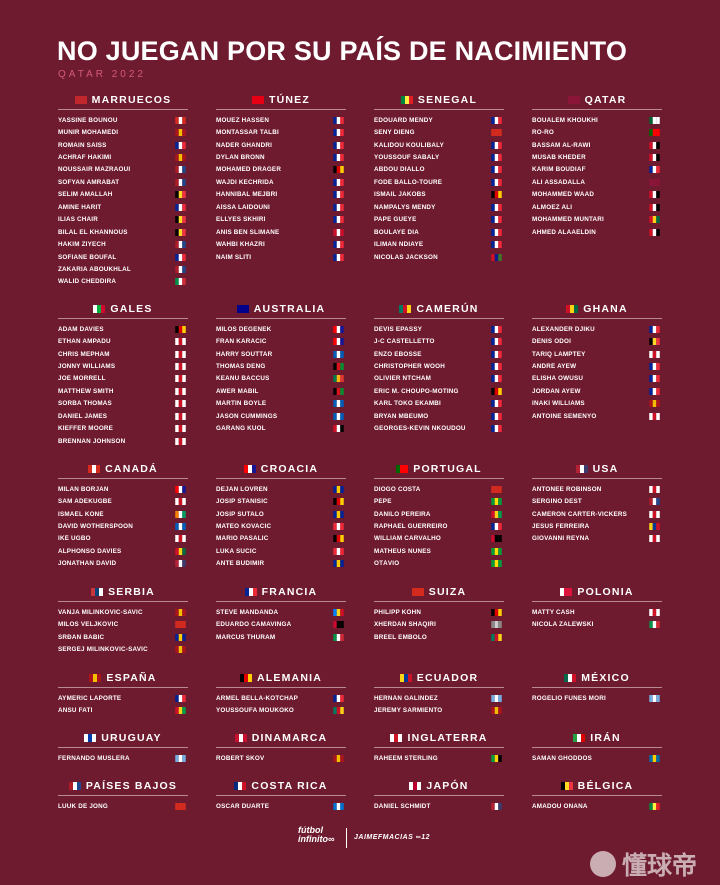  What do you see at coordinates (439, 145) in the screenshot?
I see `player-row: KALIDOU KOULIBALY` at bounding box center [439, 145].